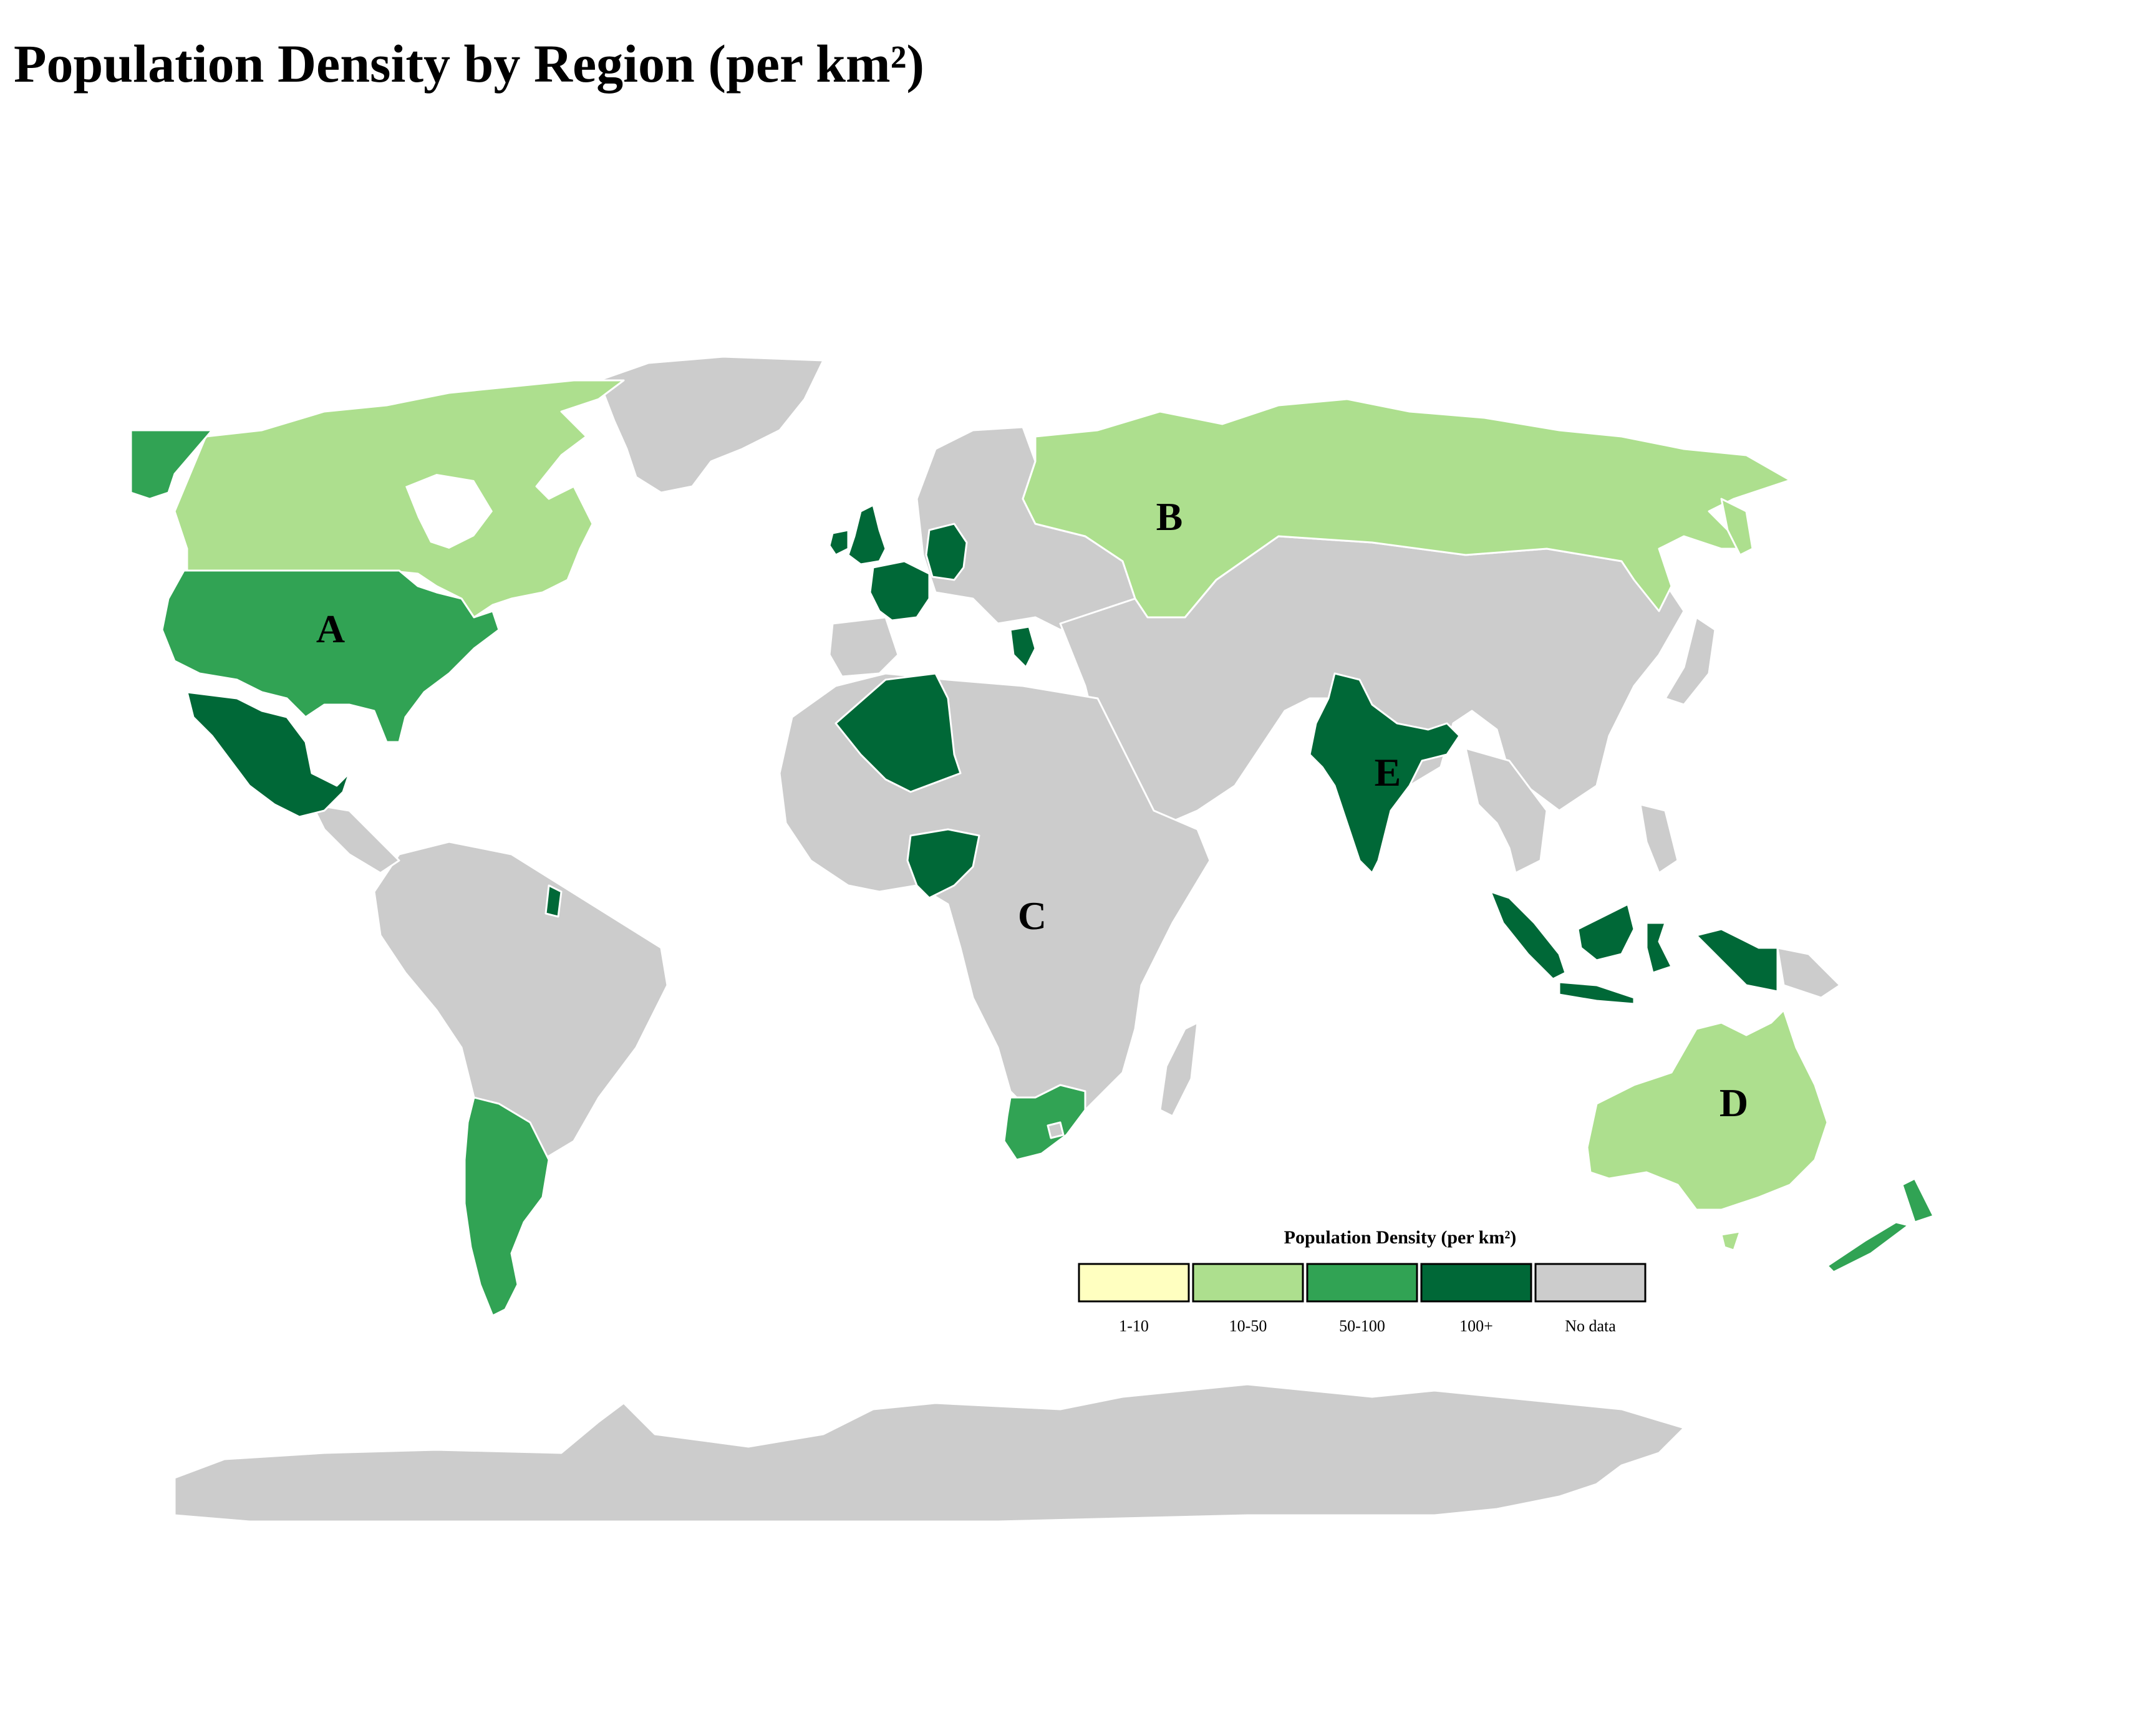 This screenshot has width=2133, height=1736. Describe the element at coordinates (711, 424) in the screenshot. I see `country-greenland` at that location.